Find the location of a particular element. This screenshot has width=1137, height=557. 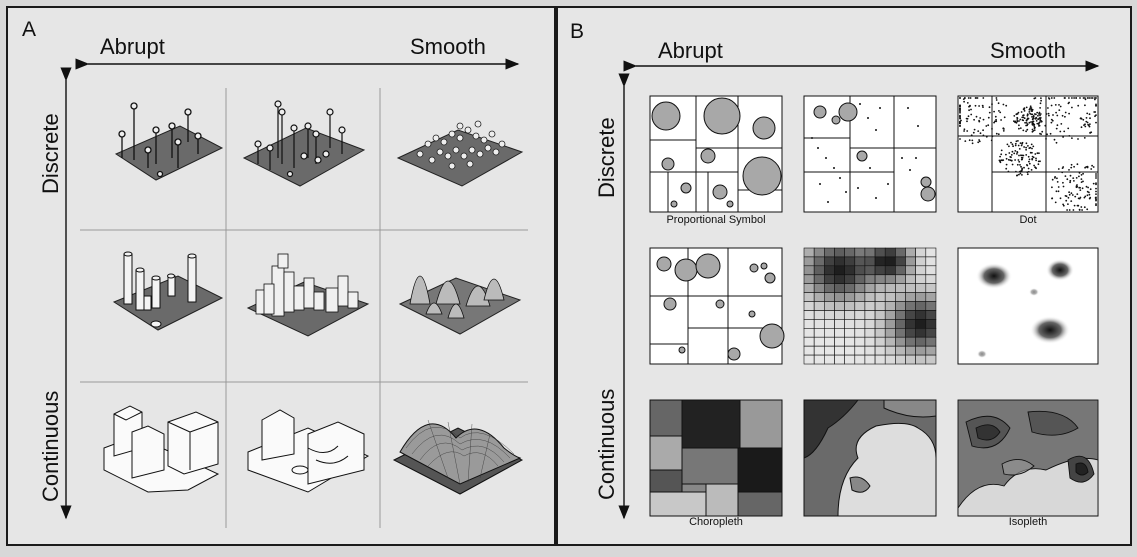

a-discrete-smooth-map is located at coordinates (460, 153).